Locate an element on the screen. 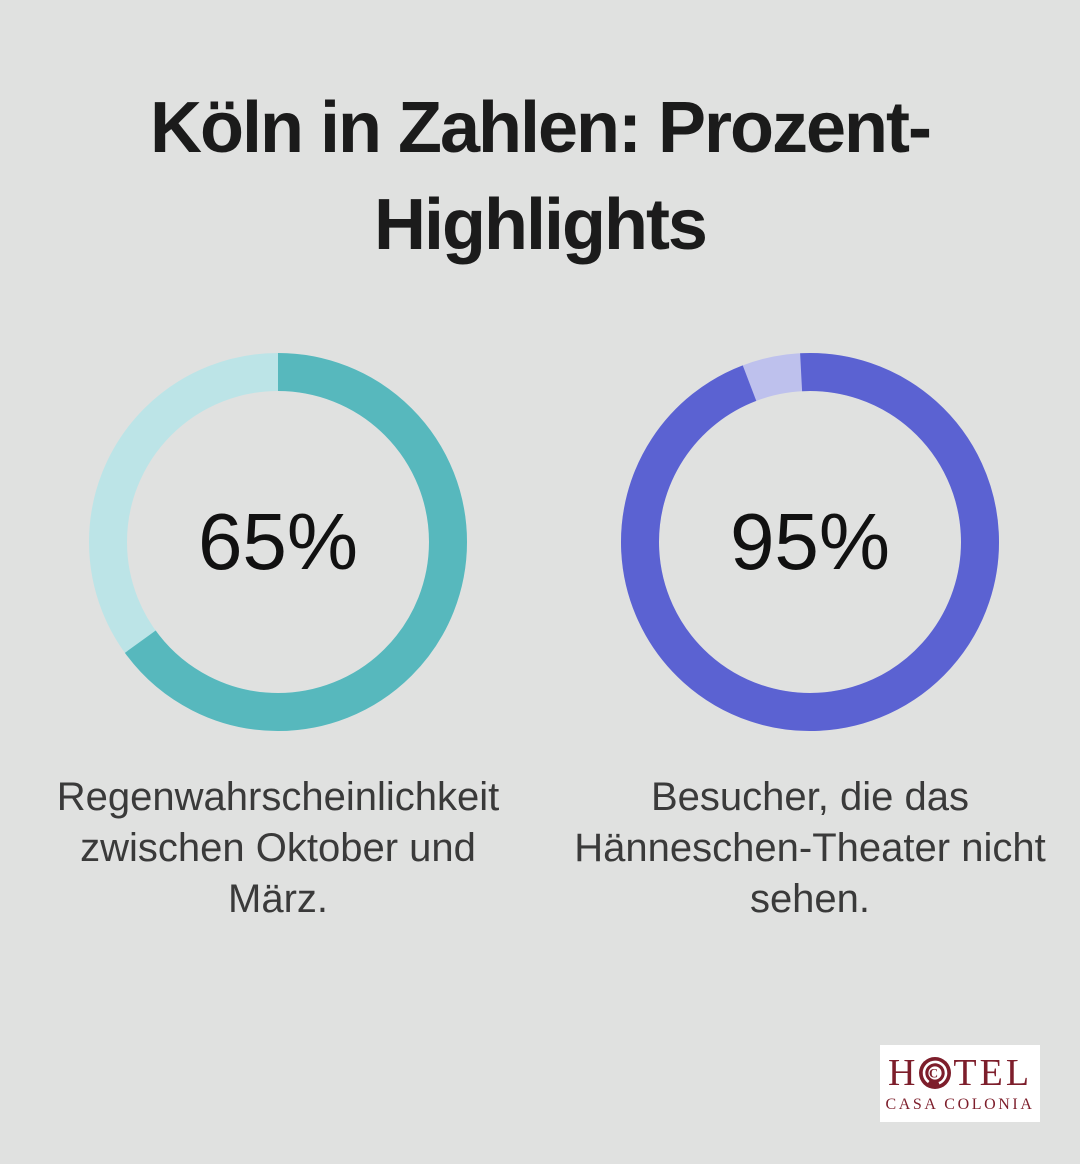  concentric-circles-o-icon: C is located at coordinates (935, 1073).